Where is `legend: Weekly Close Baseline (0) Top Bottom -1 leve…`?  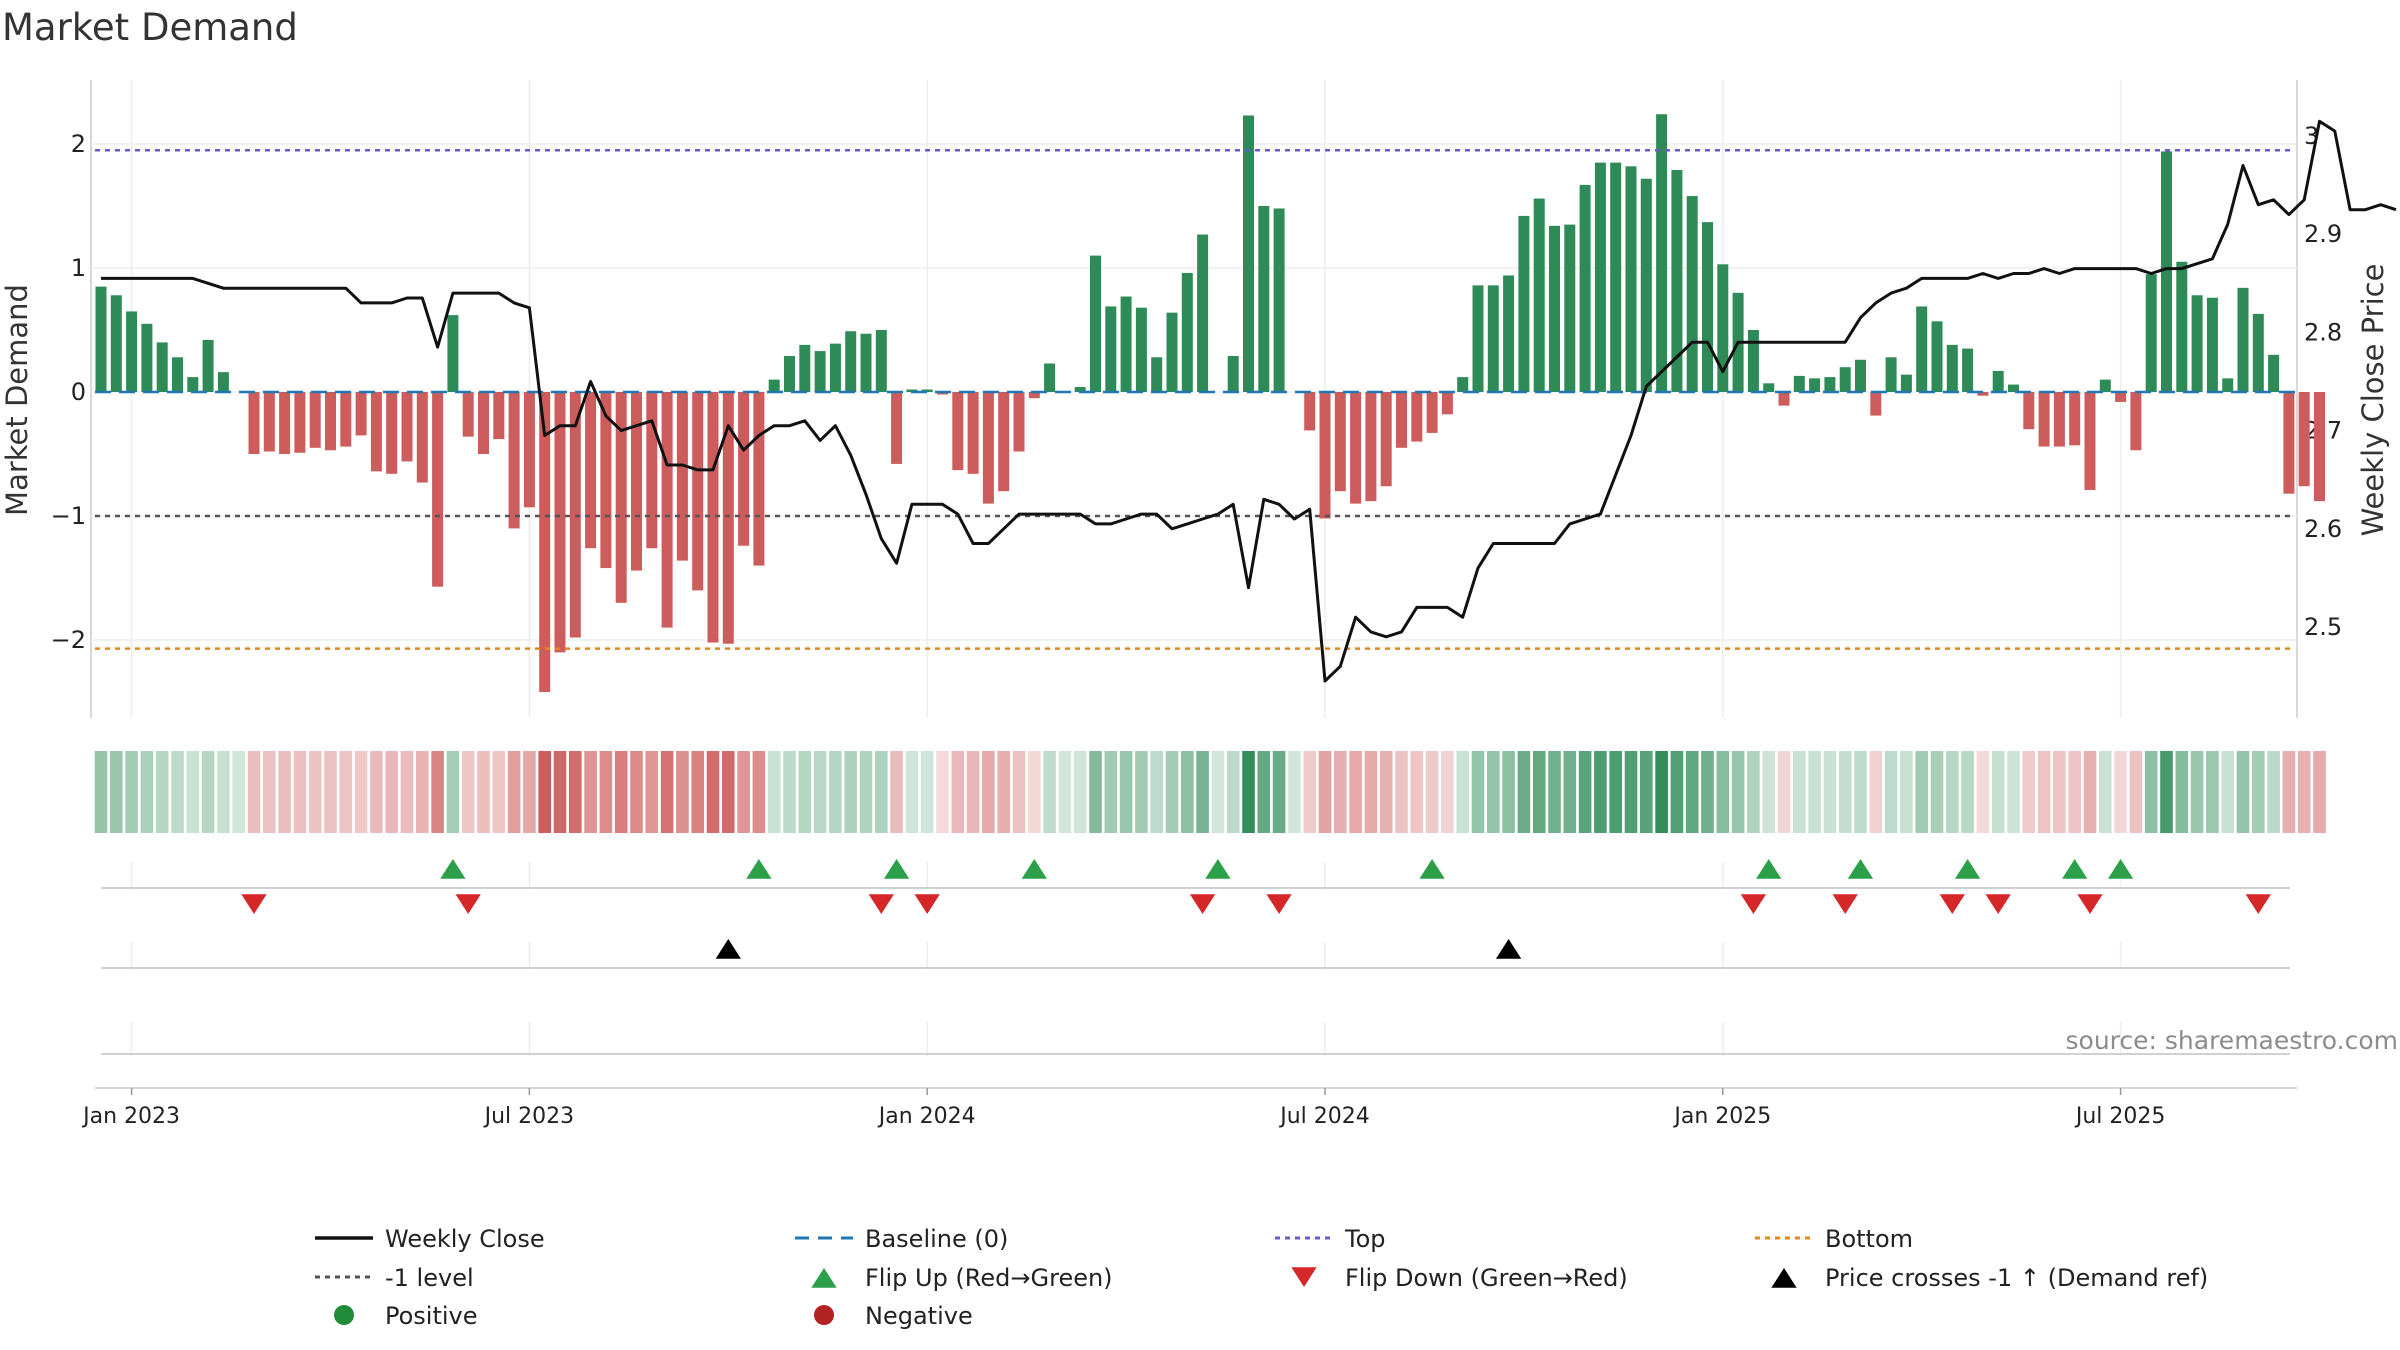
legend: Weekly Close Baseline (0) Top Bottom -1 leve… is located at coordinates (1261, 1277).